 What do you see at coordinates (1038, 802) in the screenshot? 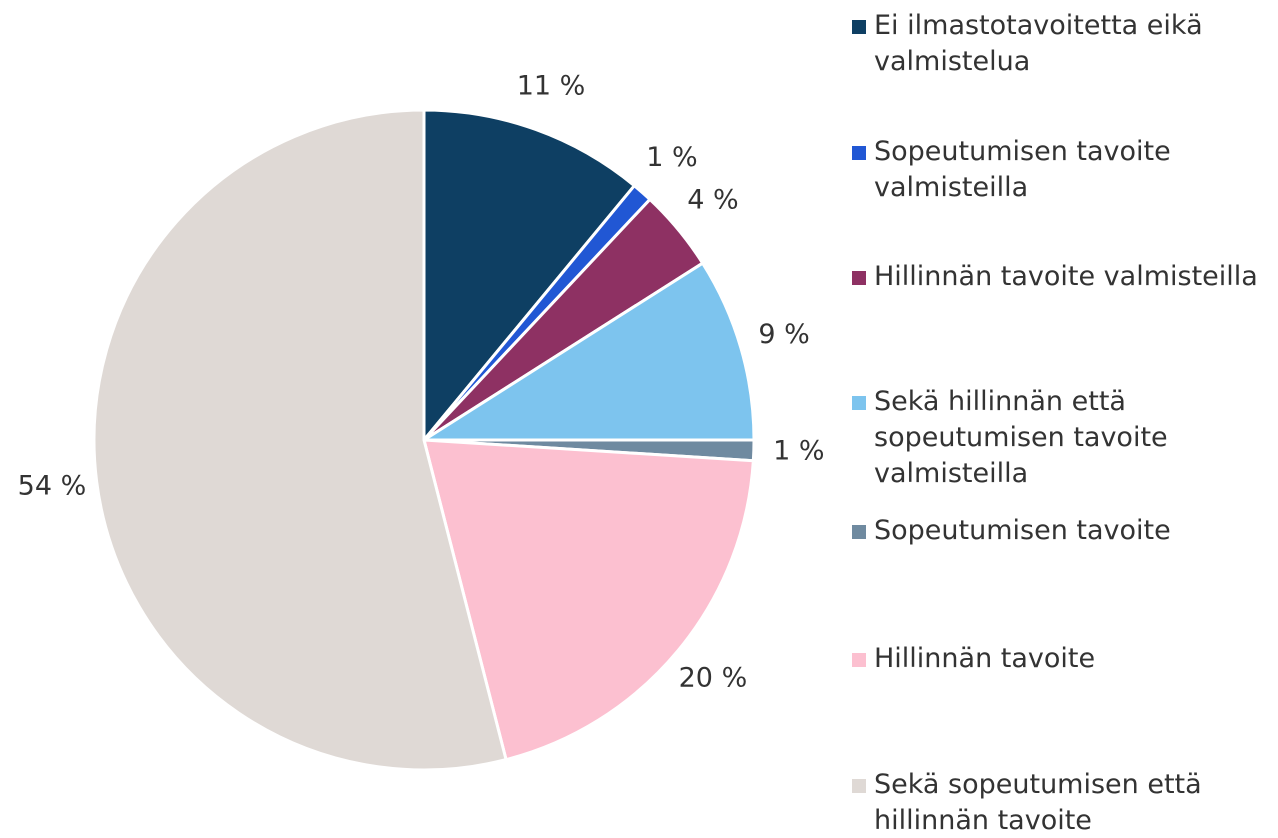
I see `legend-label: Sekä sopeutumisen että hillinnän tavoite` at bounding box center [1038, 802].